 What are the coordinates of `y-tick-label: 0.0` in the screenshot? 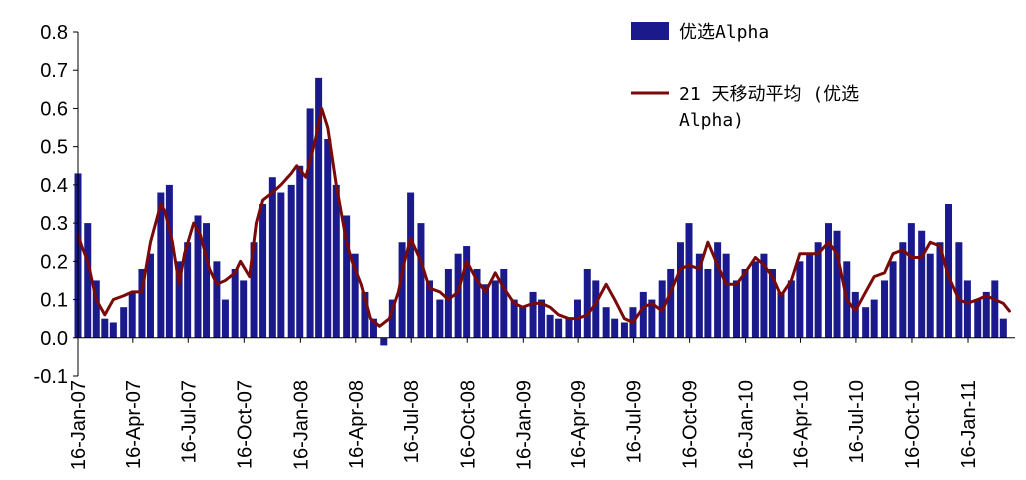 It's located at (54, 339).